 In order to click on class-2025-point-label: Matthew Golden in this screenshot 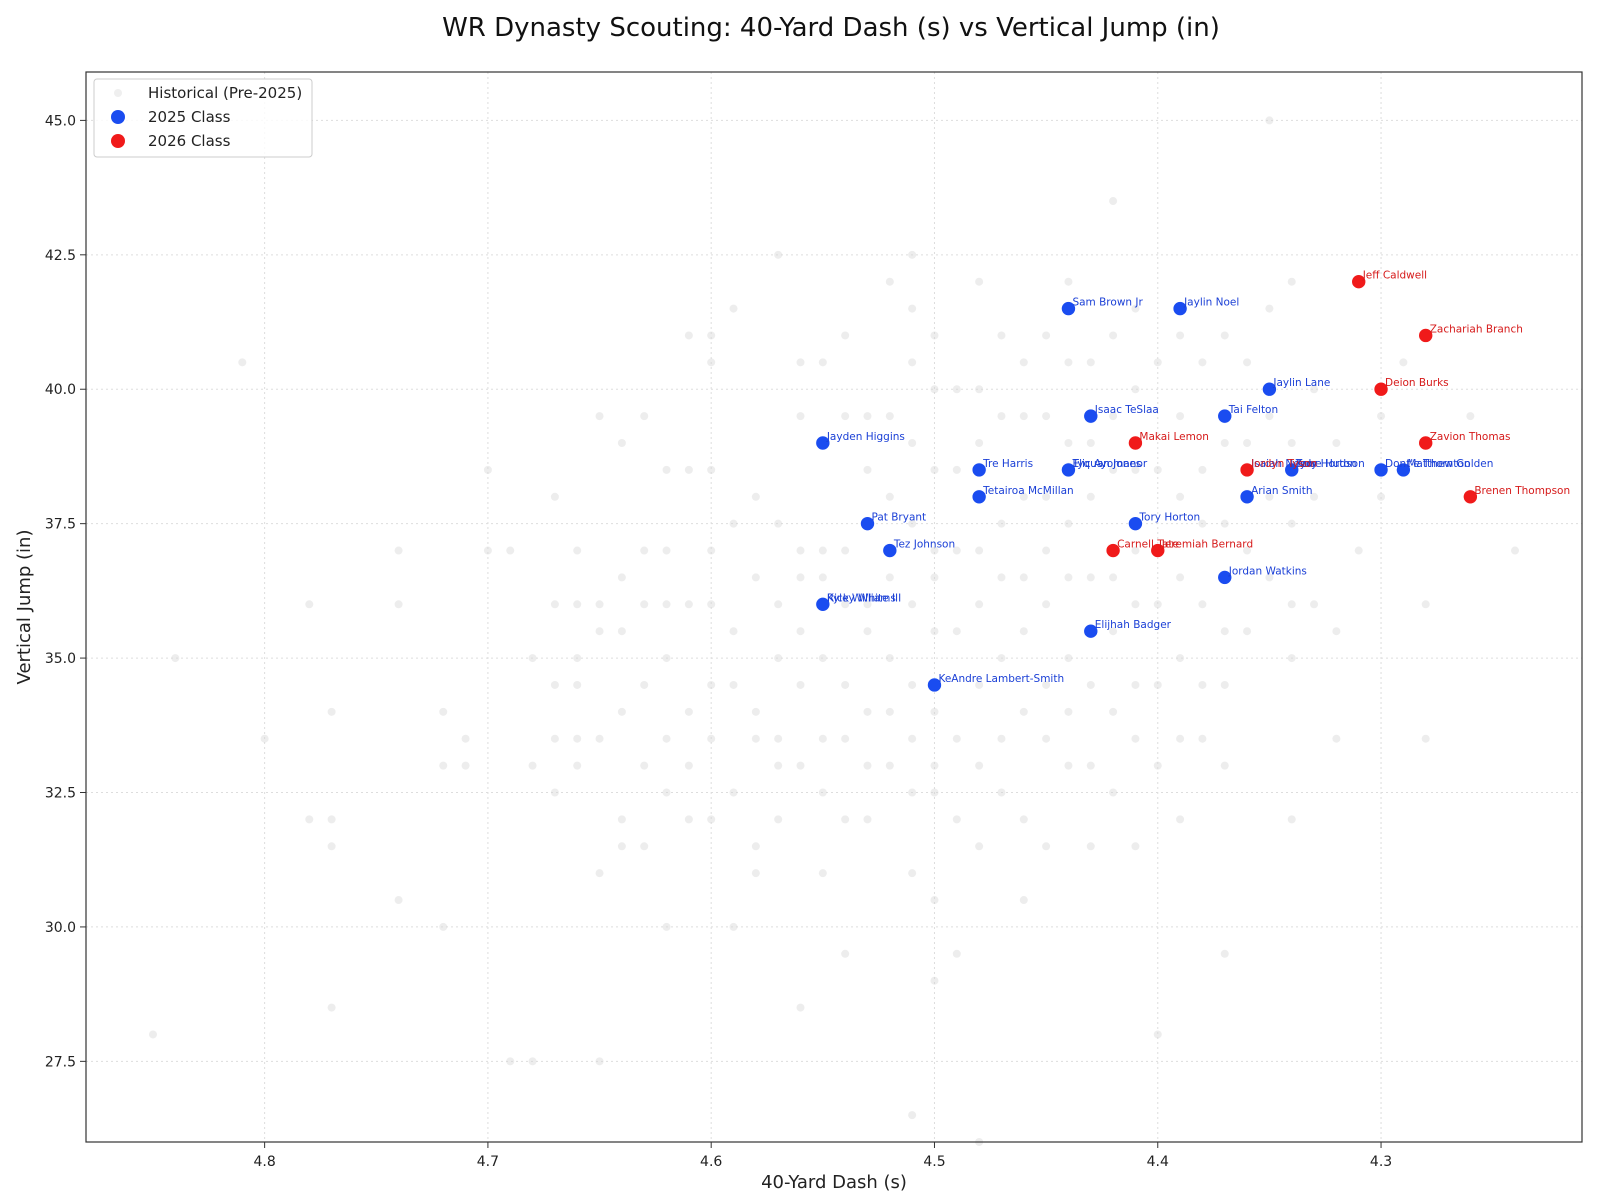, I will do `click(1450, 464)`.